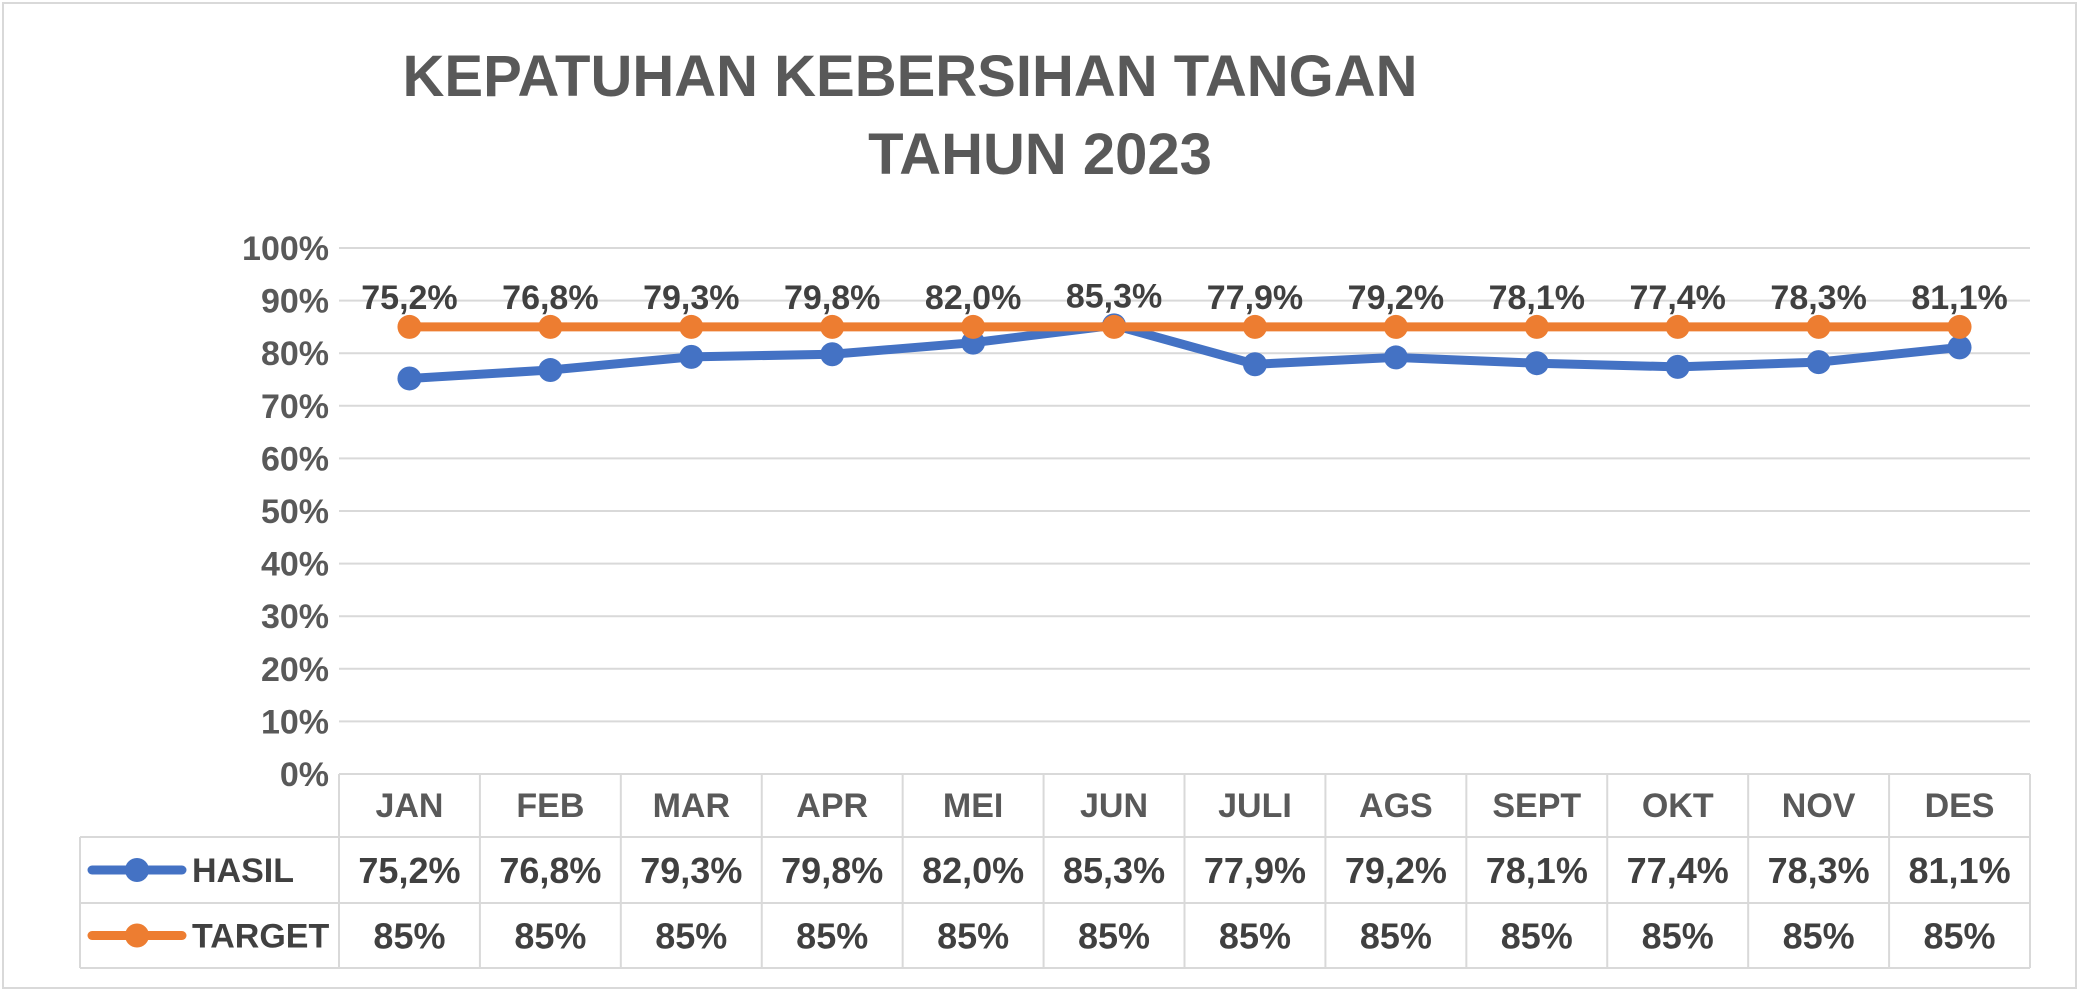 The image size is (2081, 993). Describe the element at coordinates (1396, 870) in the screenshot. I see `table-cell: 79,2%` at that location.